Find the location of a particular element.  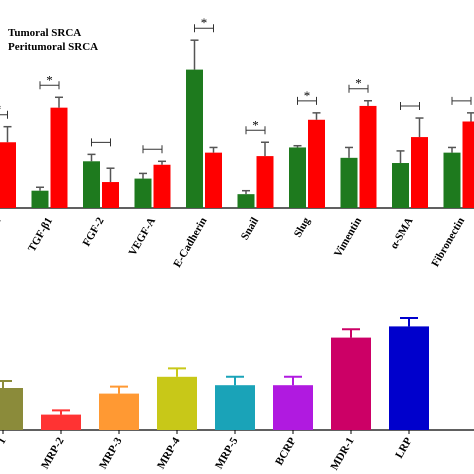

x-tick-label: α-SMA is located at coordinates (402, 233).